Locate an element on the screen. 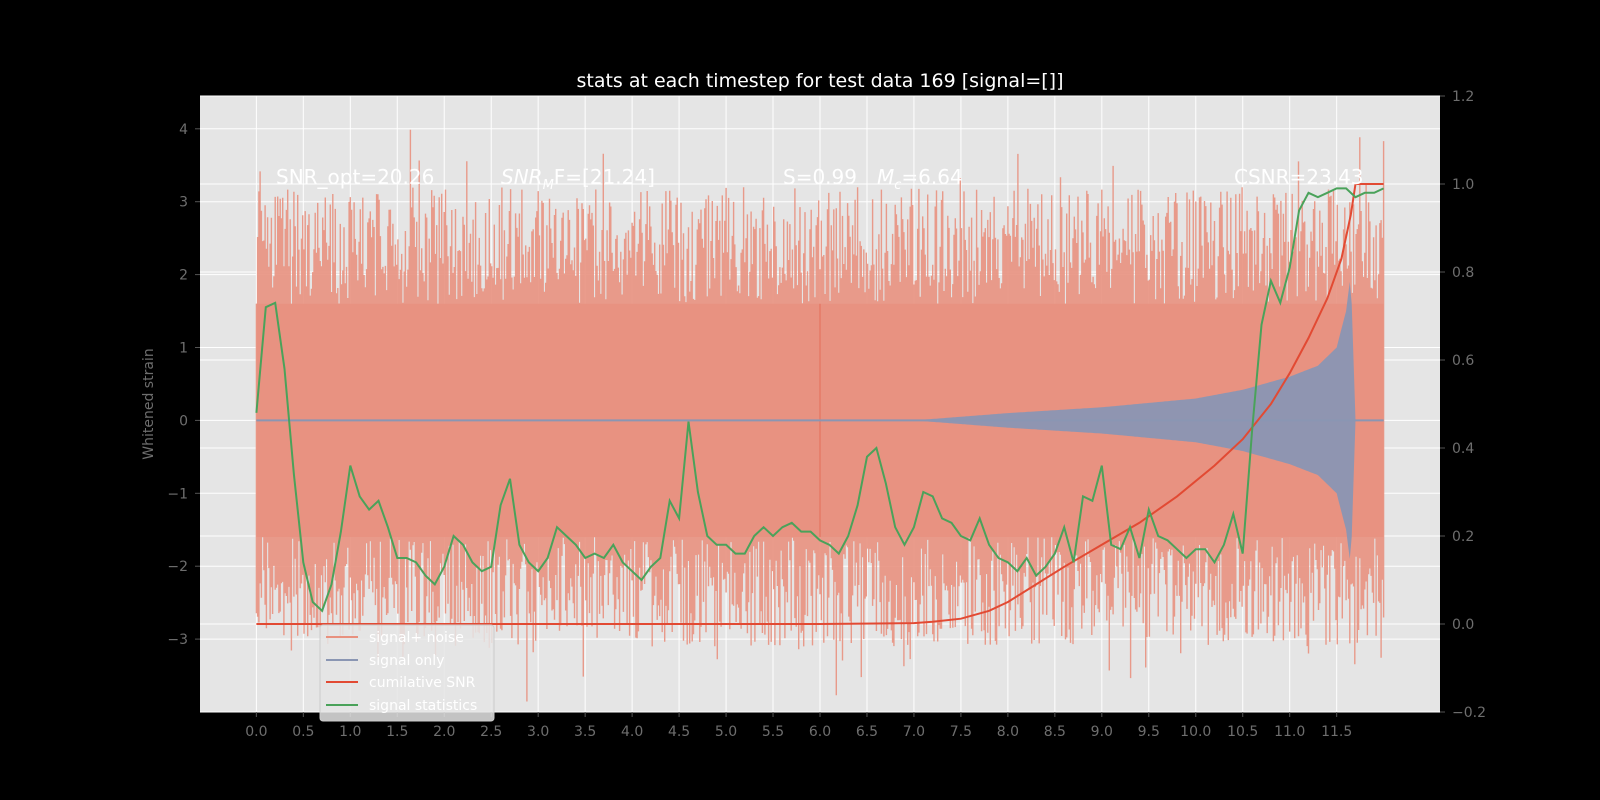 The width and height of the screenshot is (1600, 800). y-tick-label: 3 is located at coordinates (183, 203).